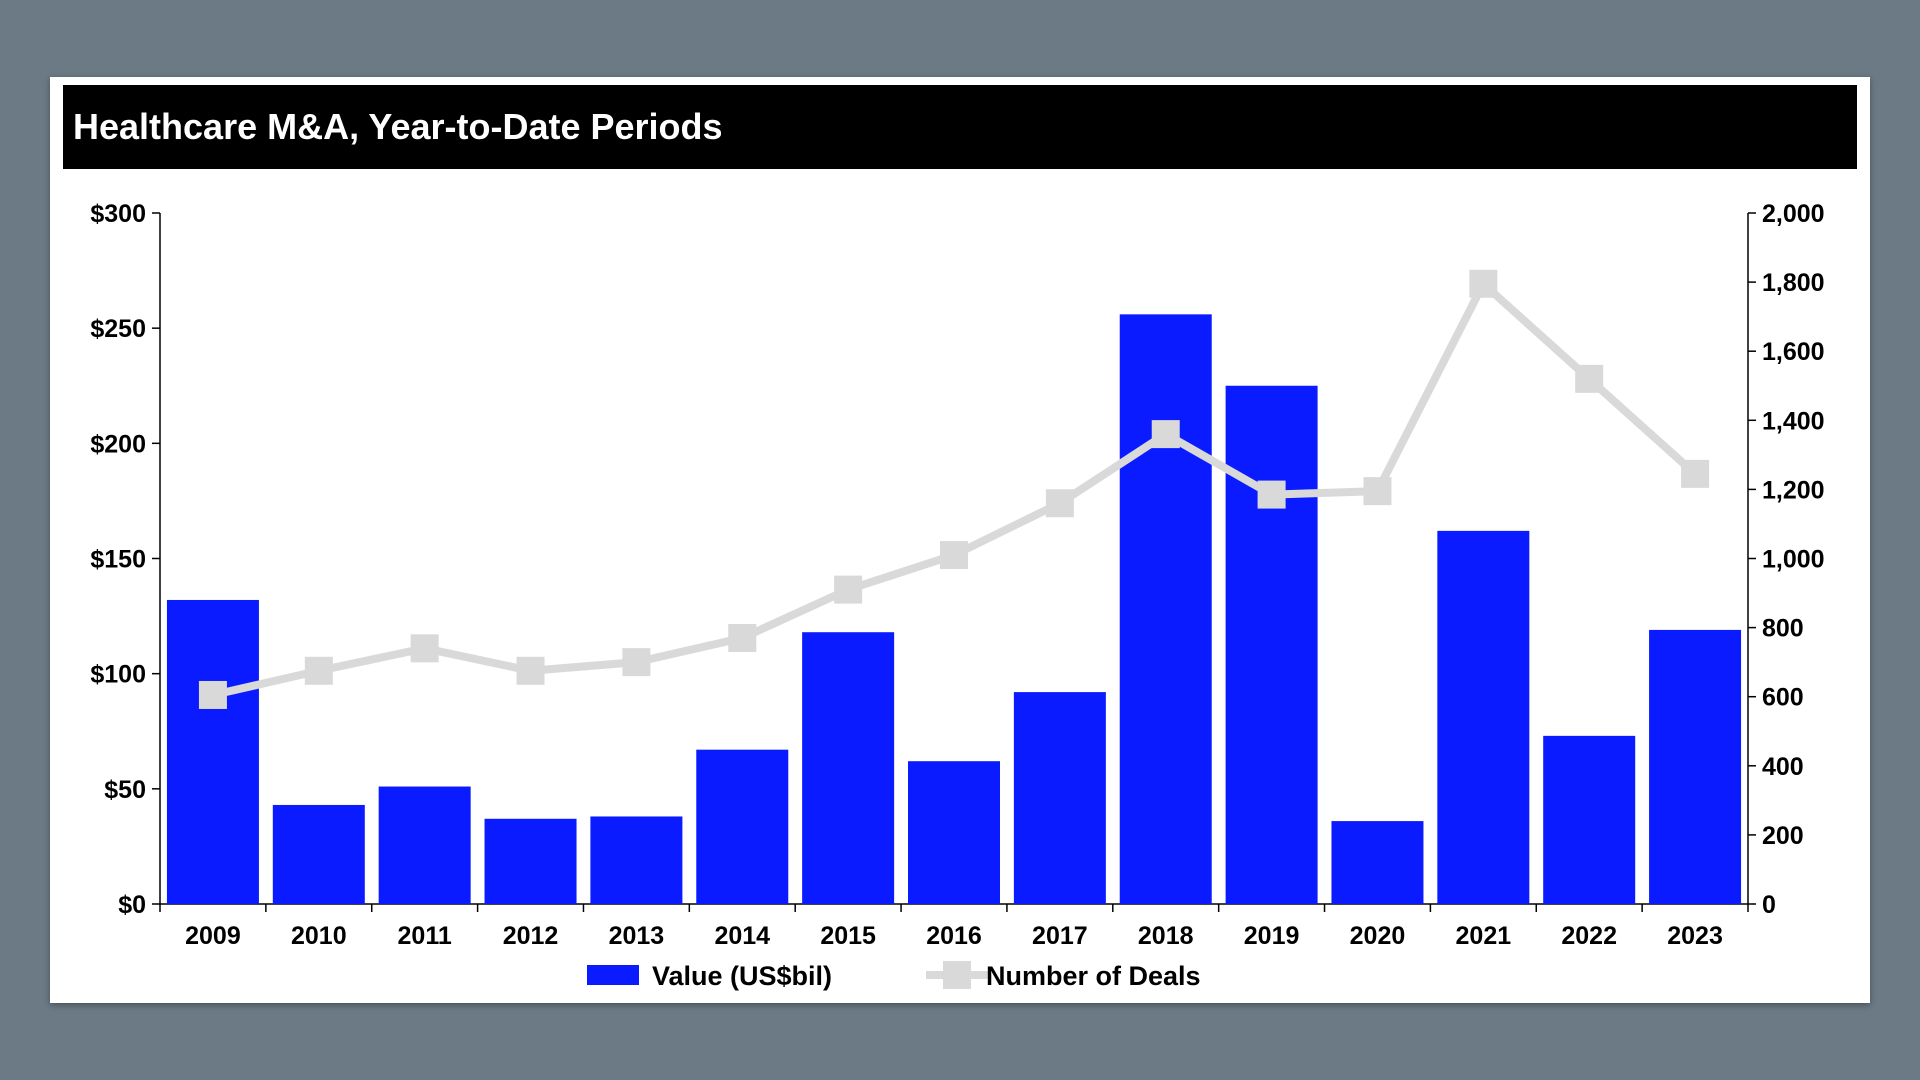 Image resolution: width=1920 pixels, height=1080 pixels. Describe the element at coordinates (1695, 936) in the screenshot. I see `x-tick-label: 2023` at that location.